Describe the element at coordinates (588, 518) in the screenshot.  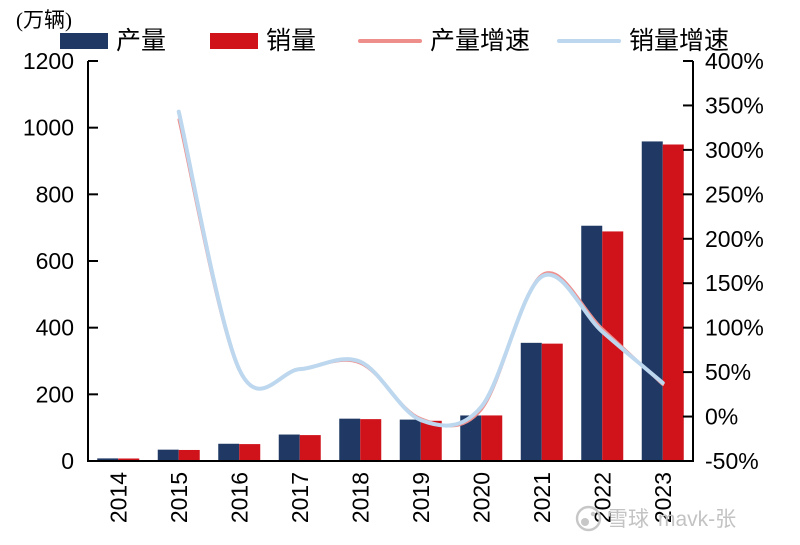
I see `xueqiu-logo-icon` at that location.